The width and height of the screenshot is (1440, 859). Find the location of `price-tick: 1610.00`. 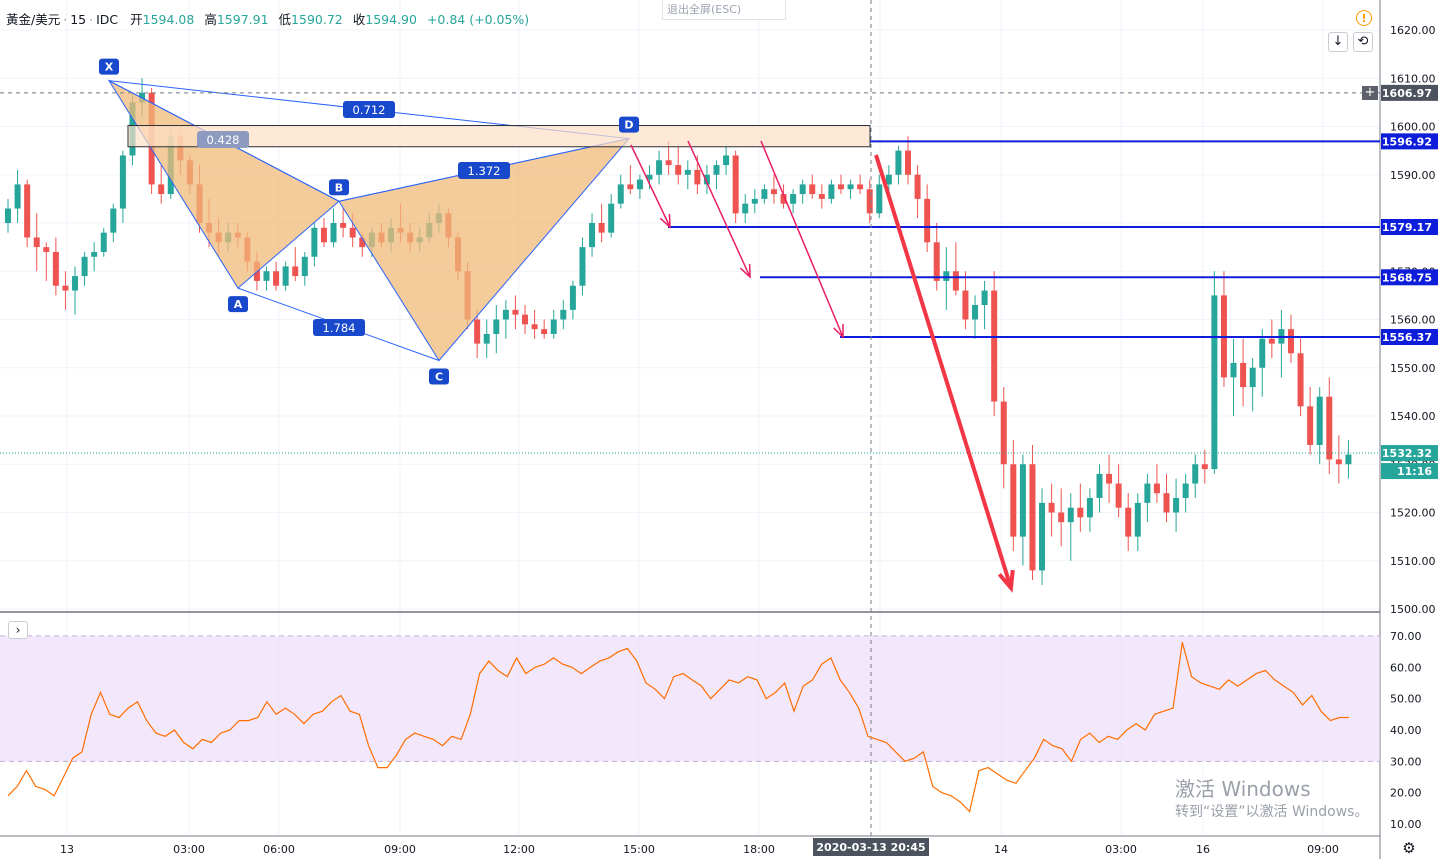

price-tick: 1610.00 is located at coordinates (1413, 78).